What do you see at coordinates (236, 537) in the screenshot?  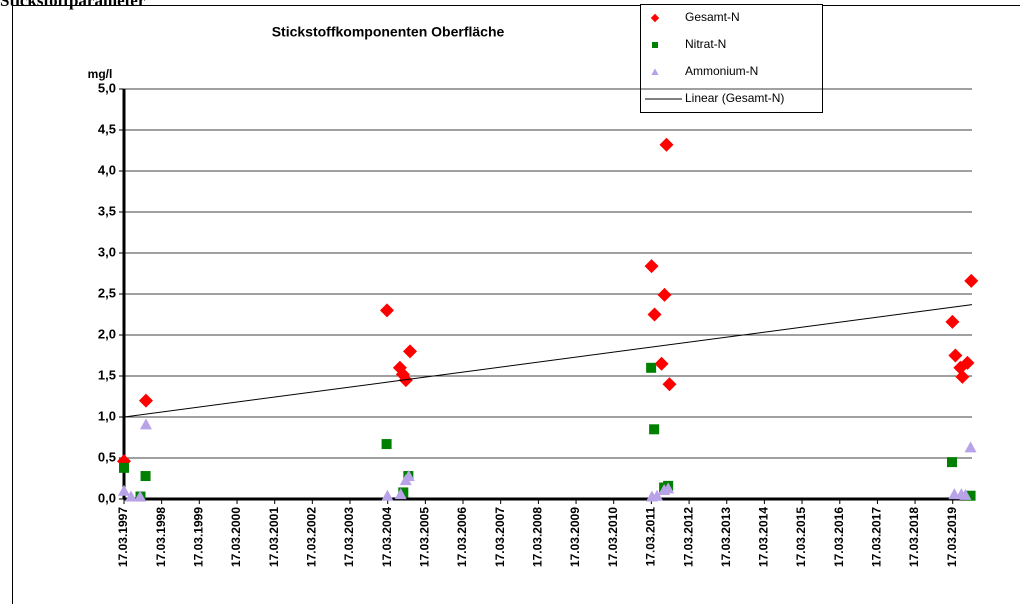 I see `x-tick-label: 17.03.2000` at bounding box center [236, 537].